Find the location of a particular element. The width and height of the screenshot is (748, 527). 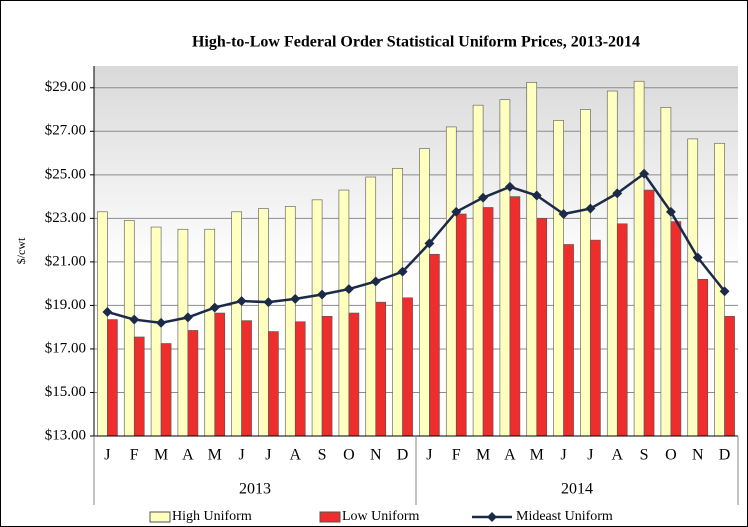

y-tick-label: $27.00 is located at coordinates (65, 131).